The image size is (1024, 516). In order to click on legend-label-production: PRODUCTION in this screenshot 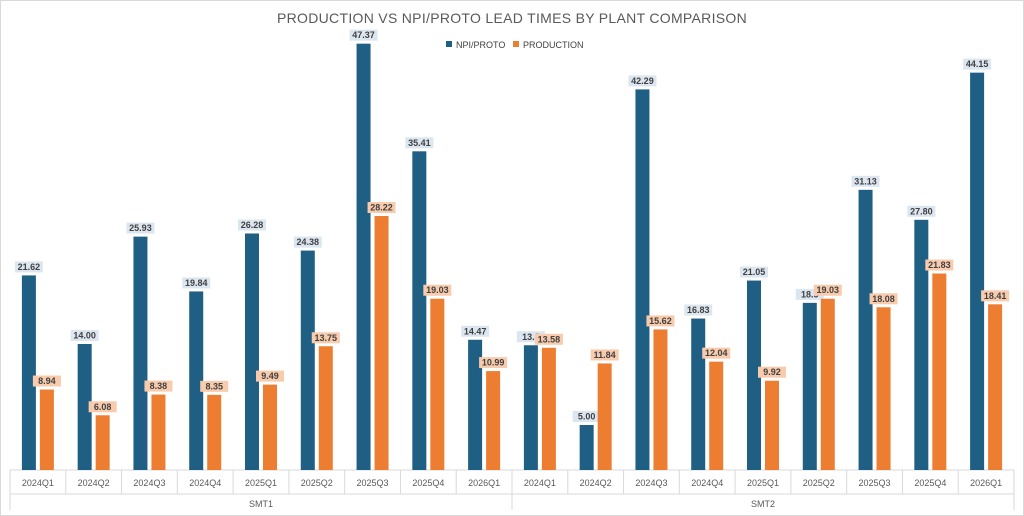, I will do `click(553, 45)`.